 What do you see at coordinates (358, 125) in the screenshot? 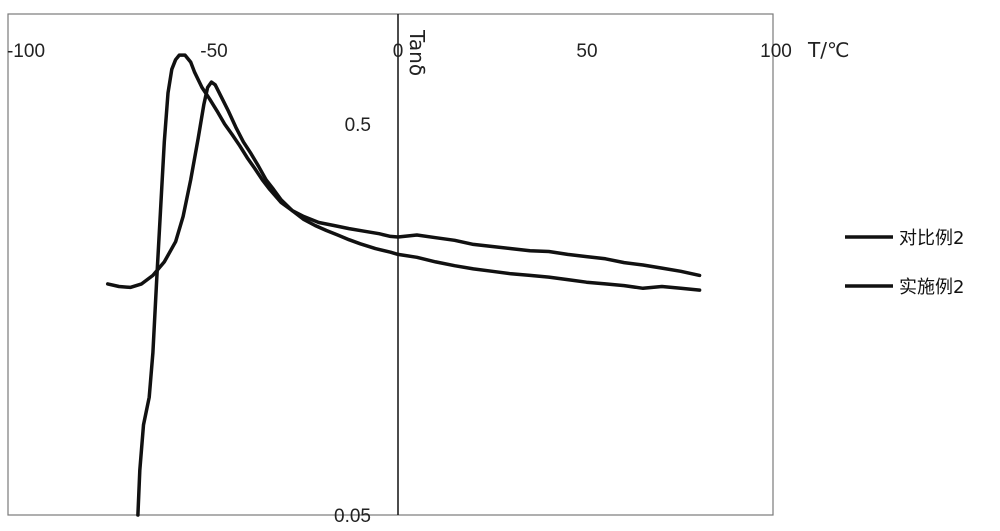
I see `y-tick-label: 0.5` at bounding box center [358, 125].